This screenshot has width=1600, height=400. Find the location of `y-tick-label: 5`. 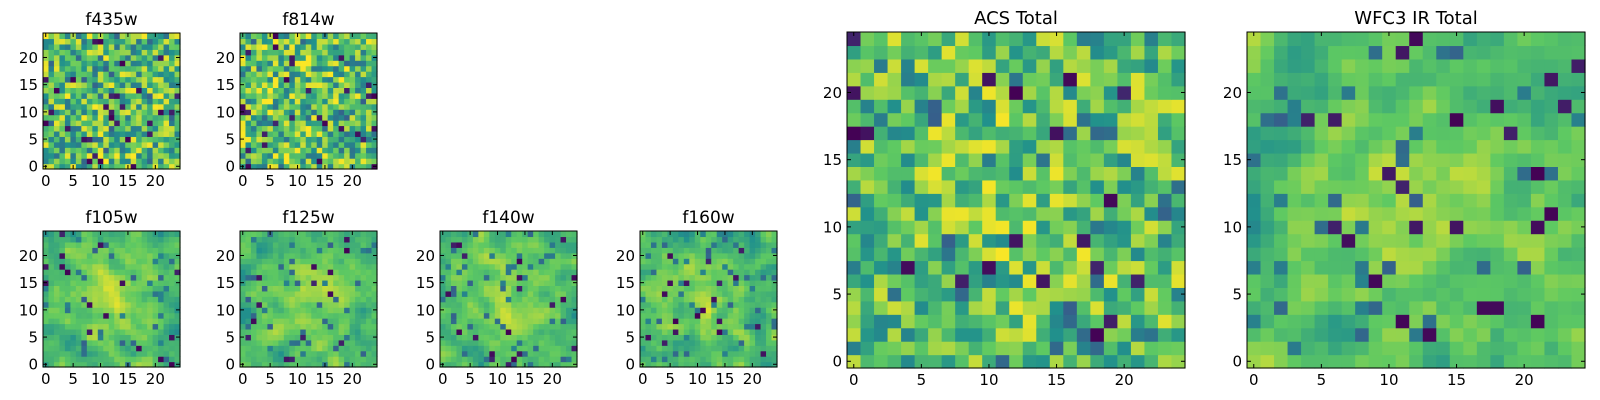

y-tick-label: 5 is located at coordinates (837, 294).